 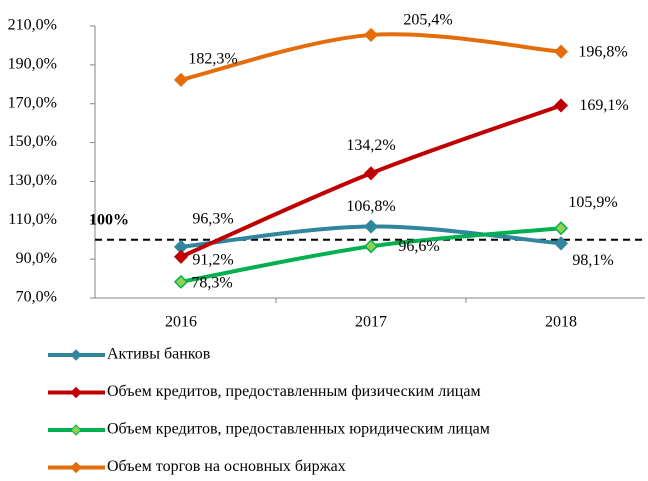 What do you see at coordinates (371, 322) in the screenshot?
I see `x-tick-label: 2017` at bounding box center [371, 322].